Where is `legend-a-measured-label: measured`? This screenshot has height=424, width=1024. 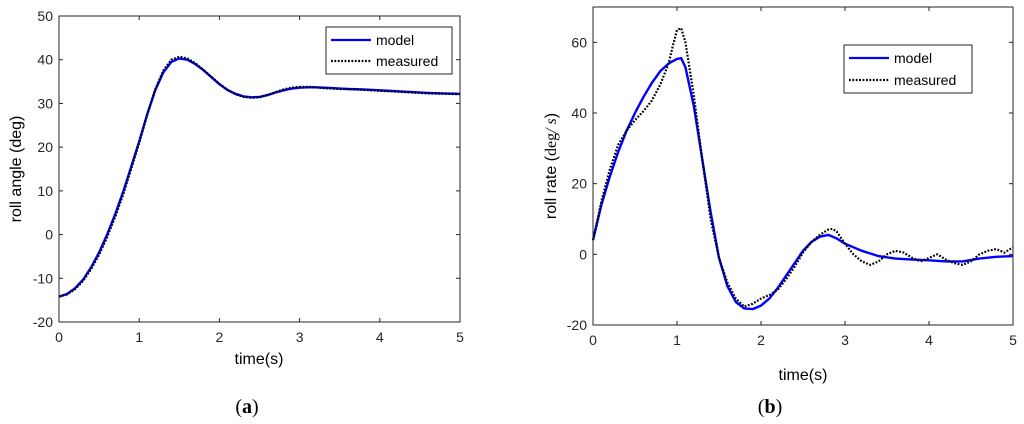
legend-a-measured-label: measured is located at coordinates (407, 61).